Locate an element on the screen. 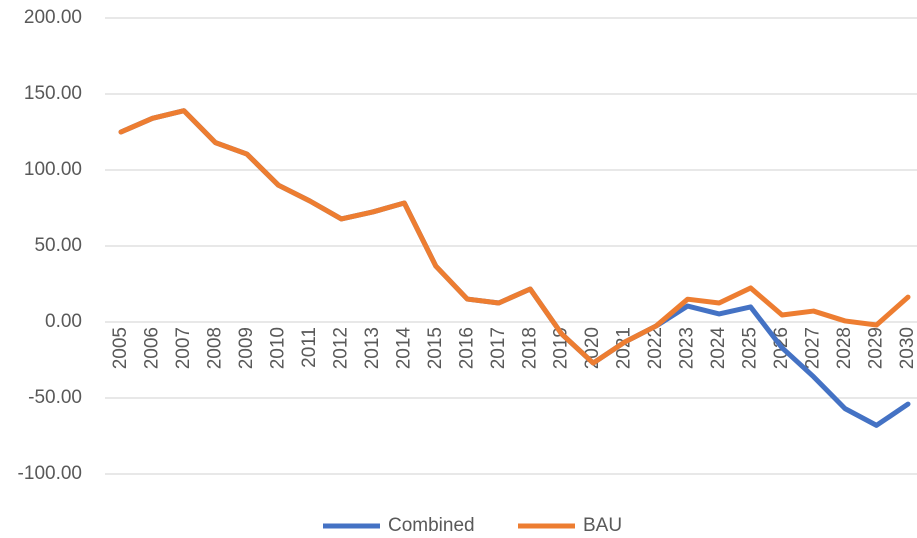  y-tick-label: 200.00 is located at coordinates (53, 17).